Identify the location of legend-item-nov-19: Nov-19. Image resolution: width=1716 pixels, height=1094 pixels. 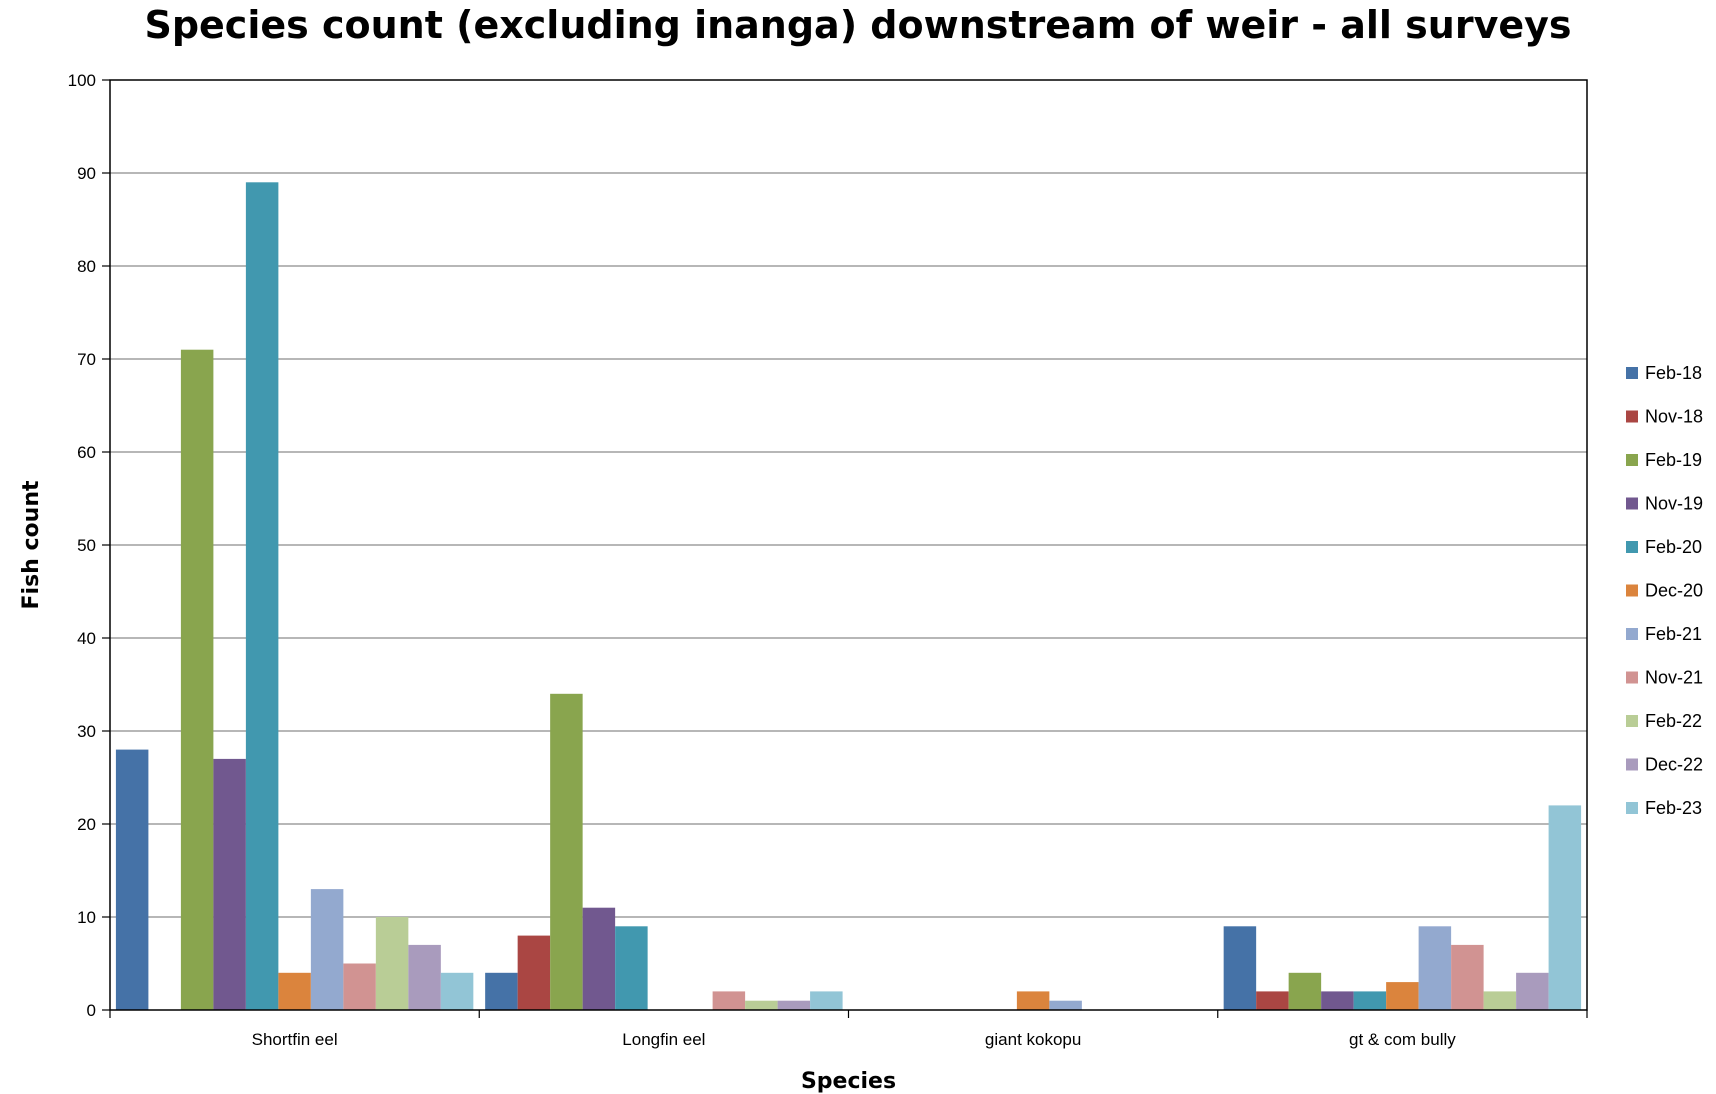
(1664, 504).